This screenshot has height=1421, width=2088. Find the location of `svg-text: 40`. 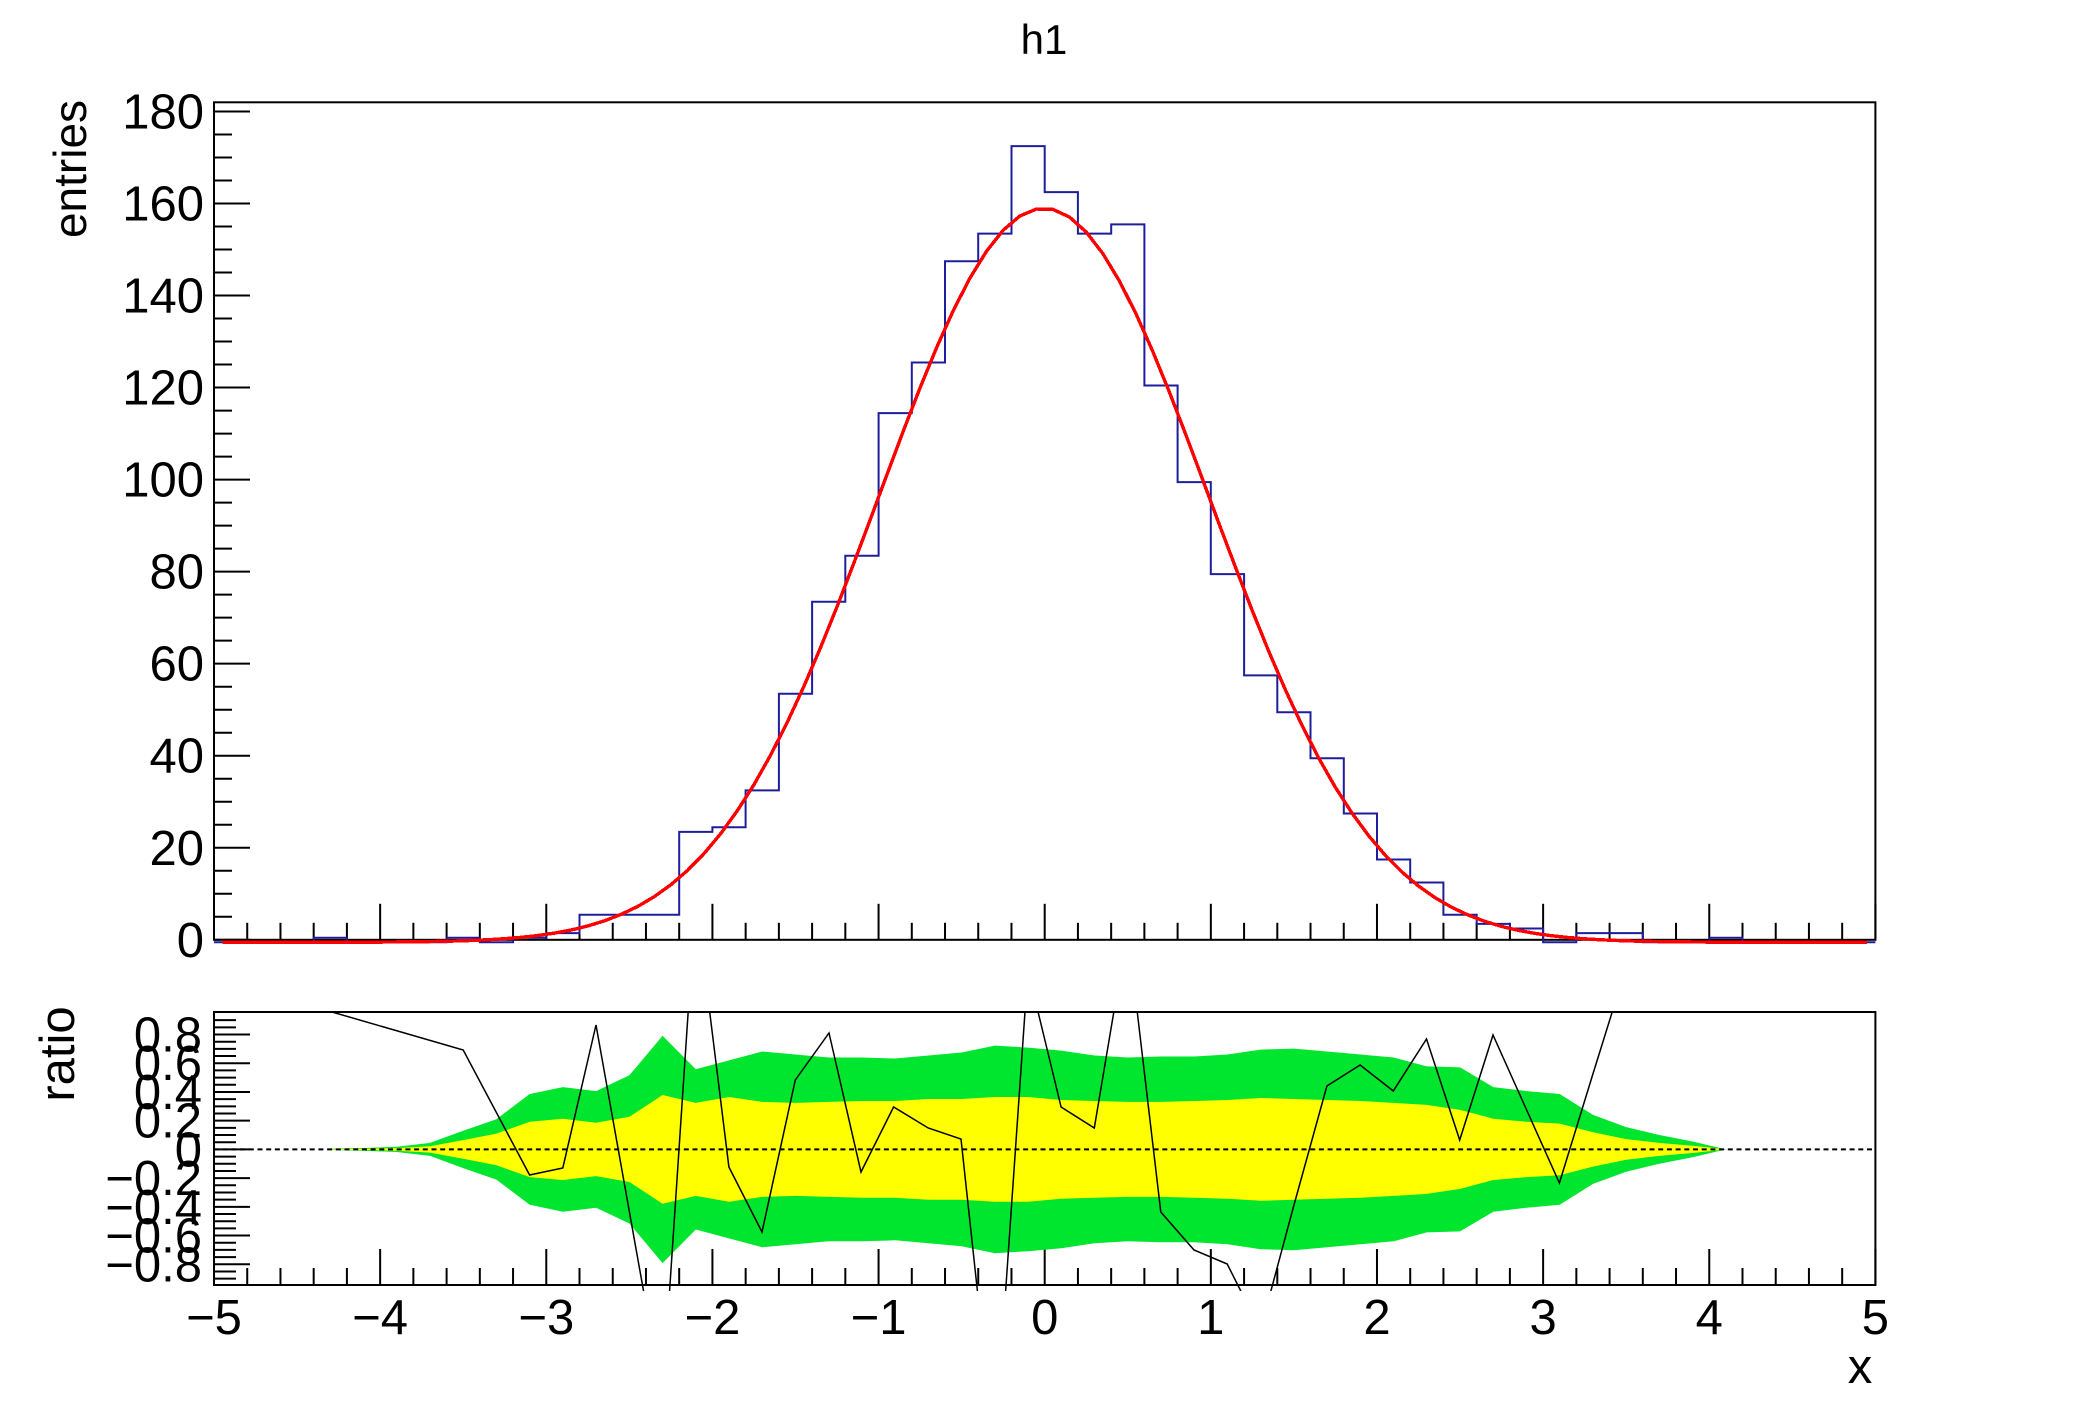

svg-text: 40 is located at coordinates (176, 757).